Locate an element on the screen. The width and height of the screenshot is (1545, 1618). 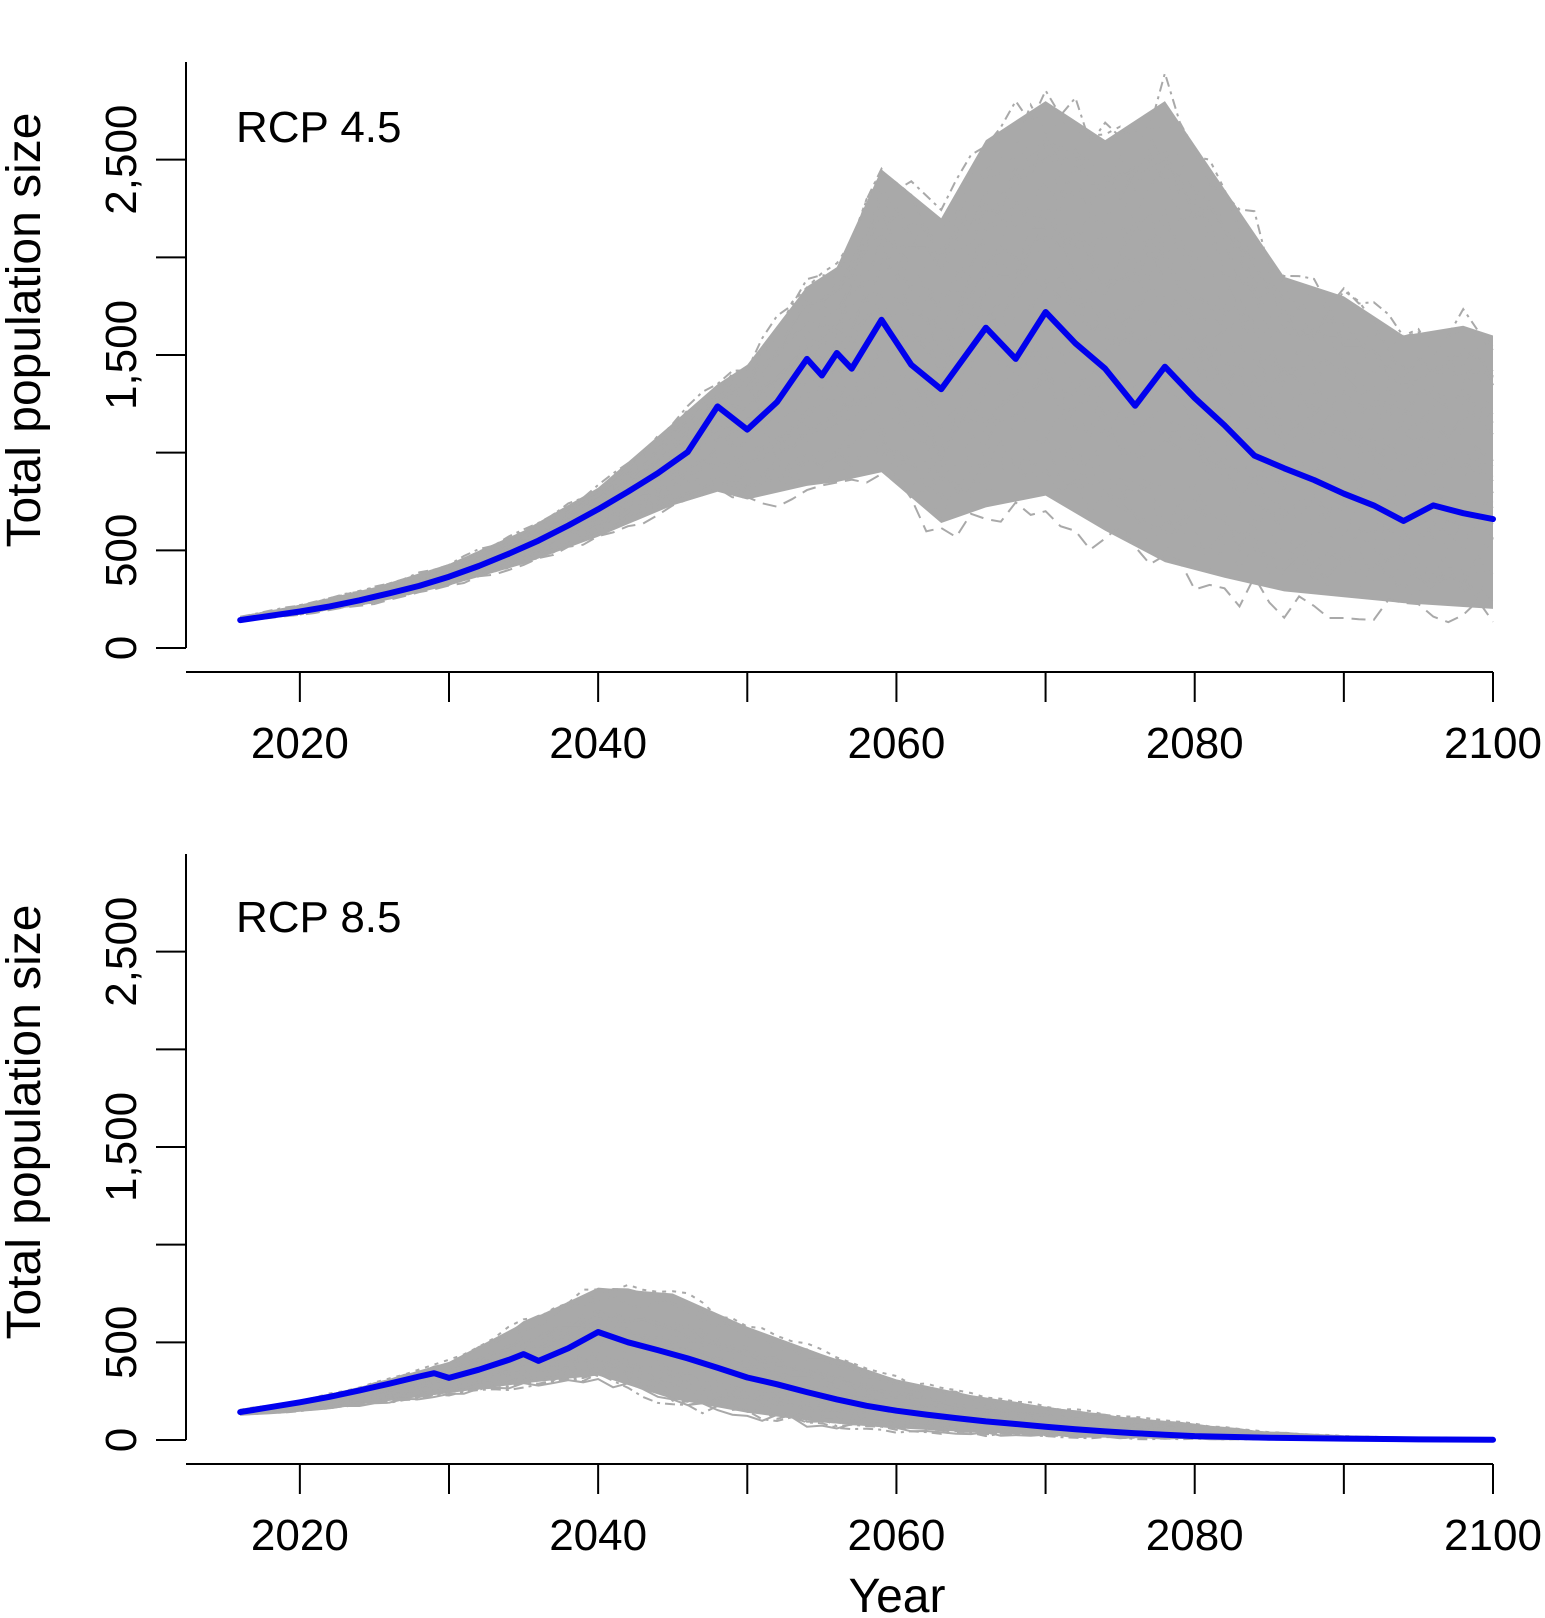
panel-label: RCP 8.5 is located at coordinates (319, 917).